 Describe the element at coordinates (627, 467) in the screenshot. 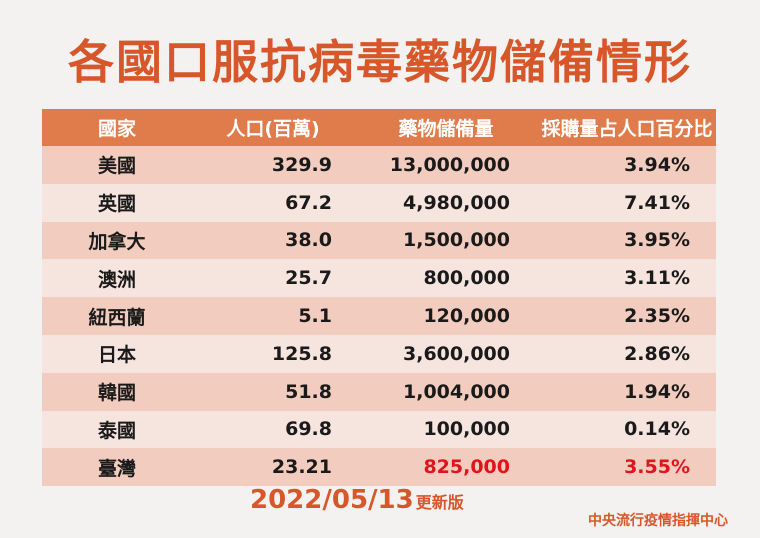

I see `percentage-cell-highlight: 3.55%` at that location.